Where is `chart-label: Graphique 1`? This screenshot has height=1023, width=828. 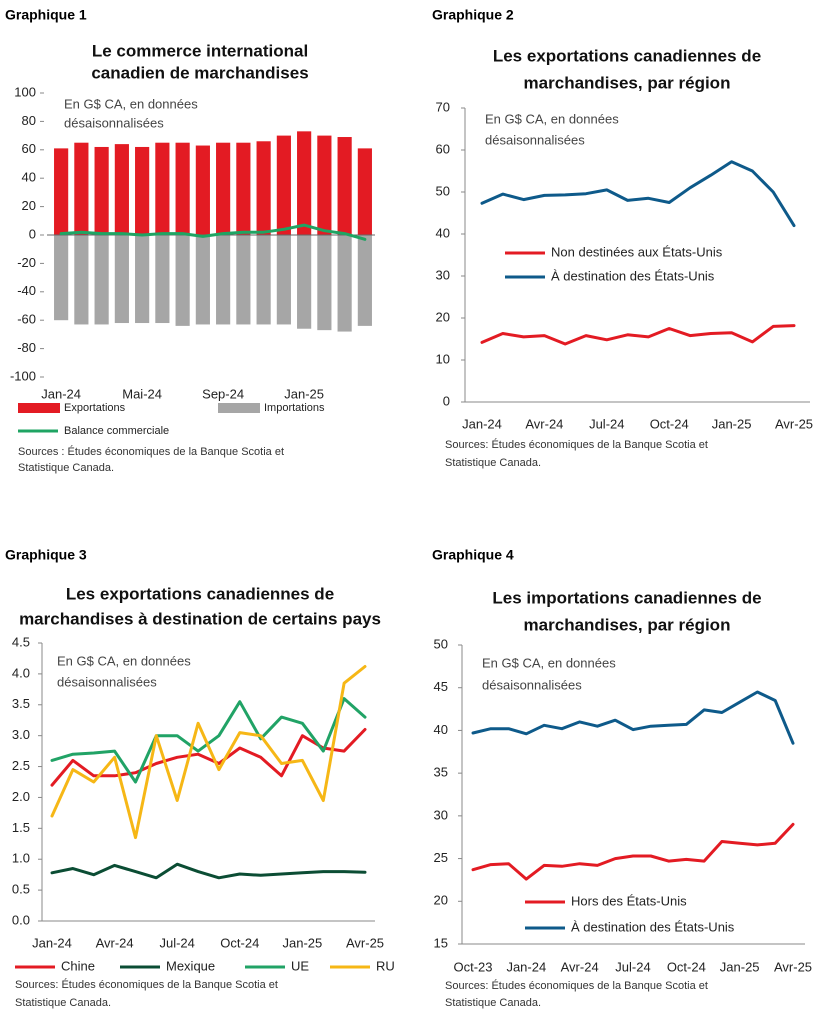
chart-label: Graphique 1 is located at coordinates (46, 15).